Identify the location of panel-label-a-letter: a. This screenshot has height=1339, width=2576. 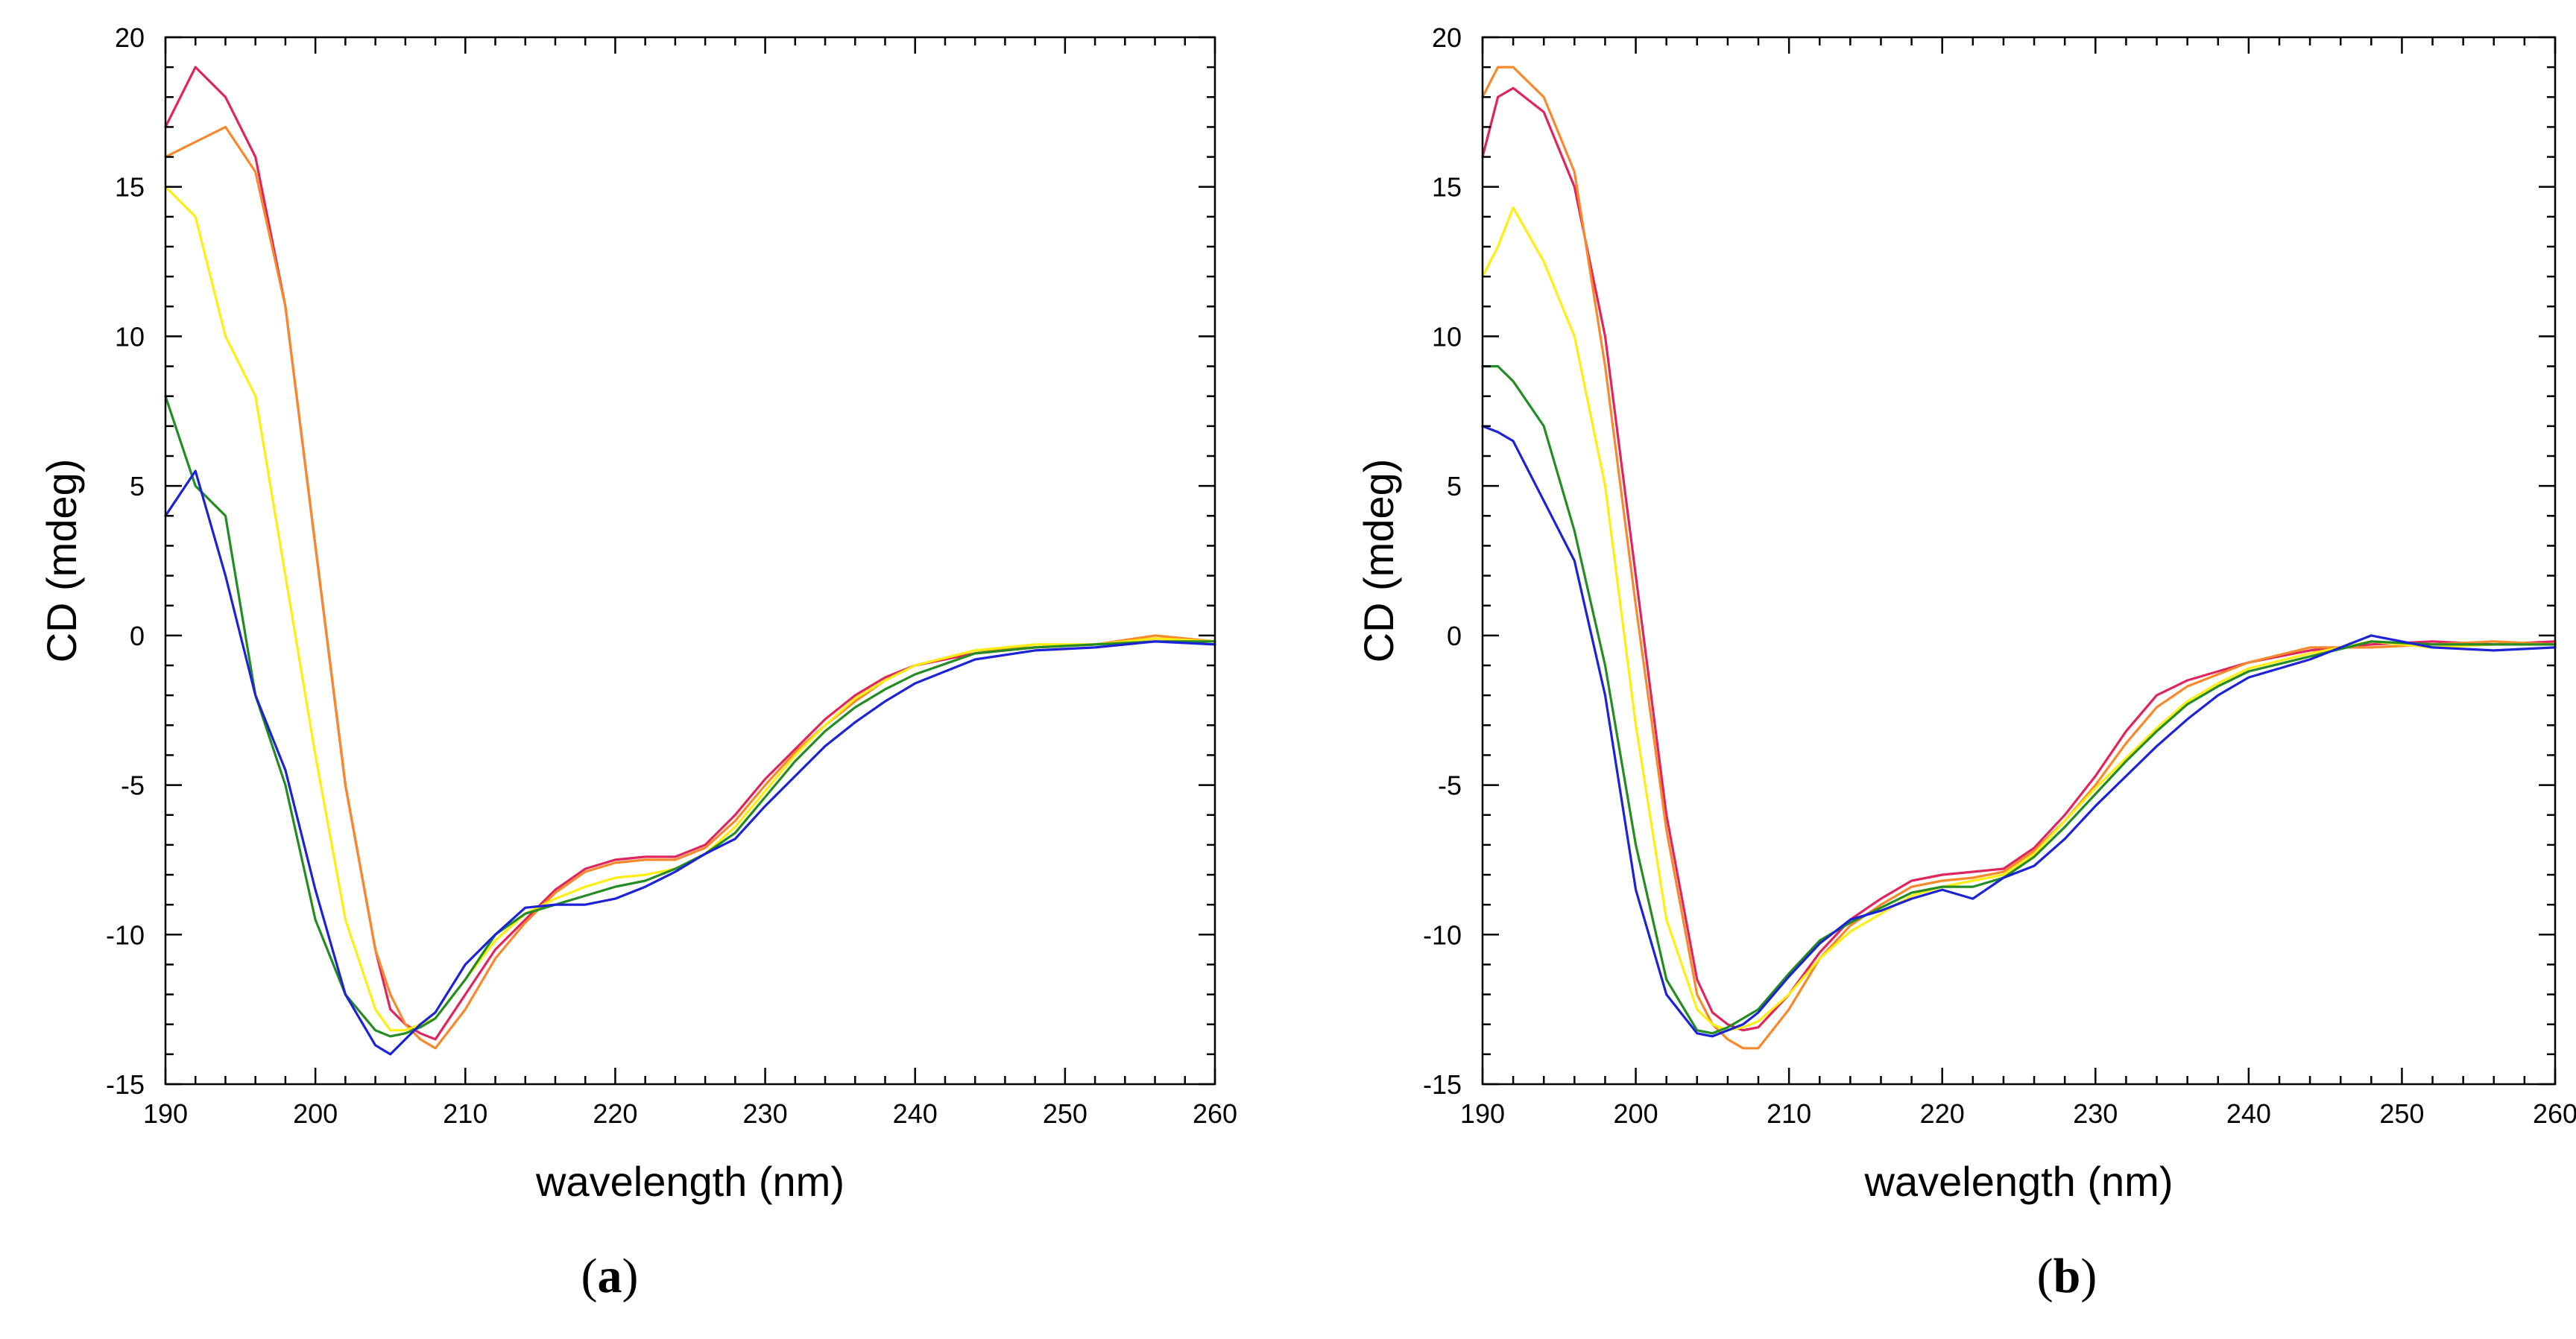
(609, 1276).